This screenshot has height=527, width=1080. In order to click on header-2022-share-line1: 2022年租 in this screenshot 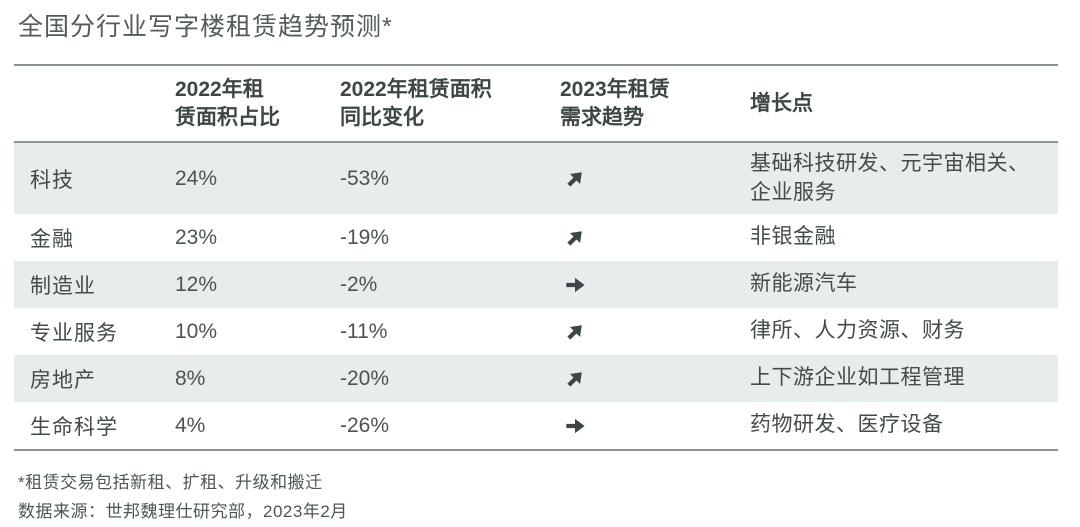, I will do `click(219, 89)`.